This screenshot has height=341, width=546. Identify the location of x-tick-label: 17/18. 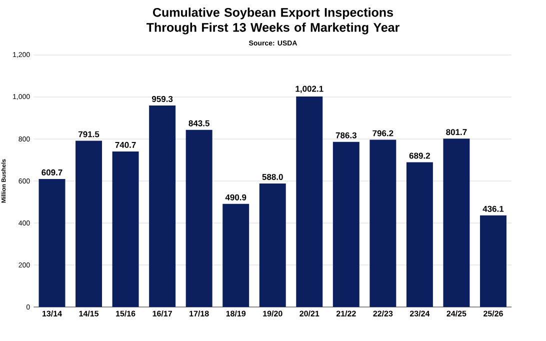
(199, 313).